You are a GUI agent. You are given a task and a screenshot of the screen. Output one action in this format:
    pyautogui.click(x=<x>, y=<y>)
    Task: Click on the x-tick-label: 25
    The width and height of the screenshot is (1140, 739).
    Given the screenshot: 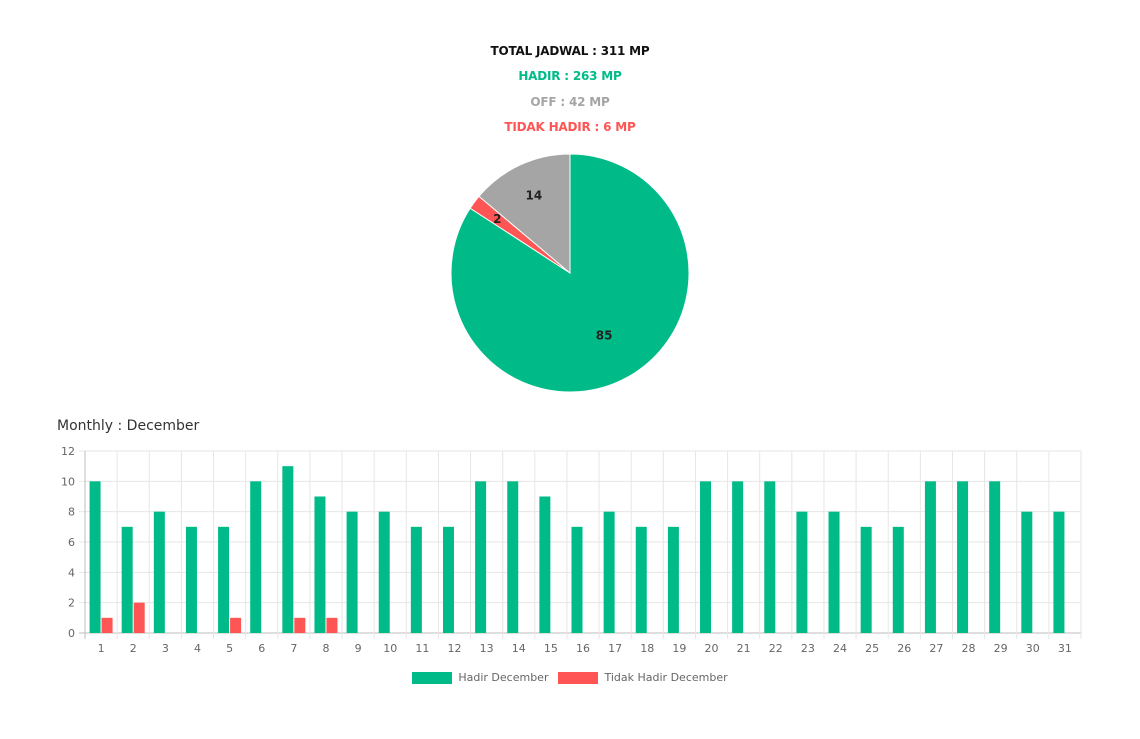 What is the action you would take?
    pyautogui.click(x=872, y=648)
    